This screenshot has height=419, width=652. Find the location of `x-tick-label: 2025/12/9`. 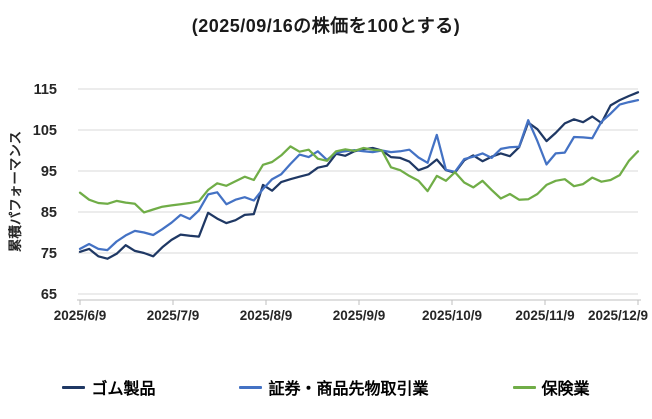

x-tick-label: 2025/12/9 is located at coordinates (618, 315).